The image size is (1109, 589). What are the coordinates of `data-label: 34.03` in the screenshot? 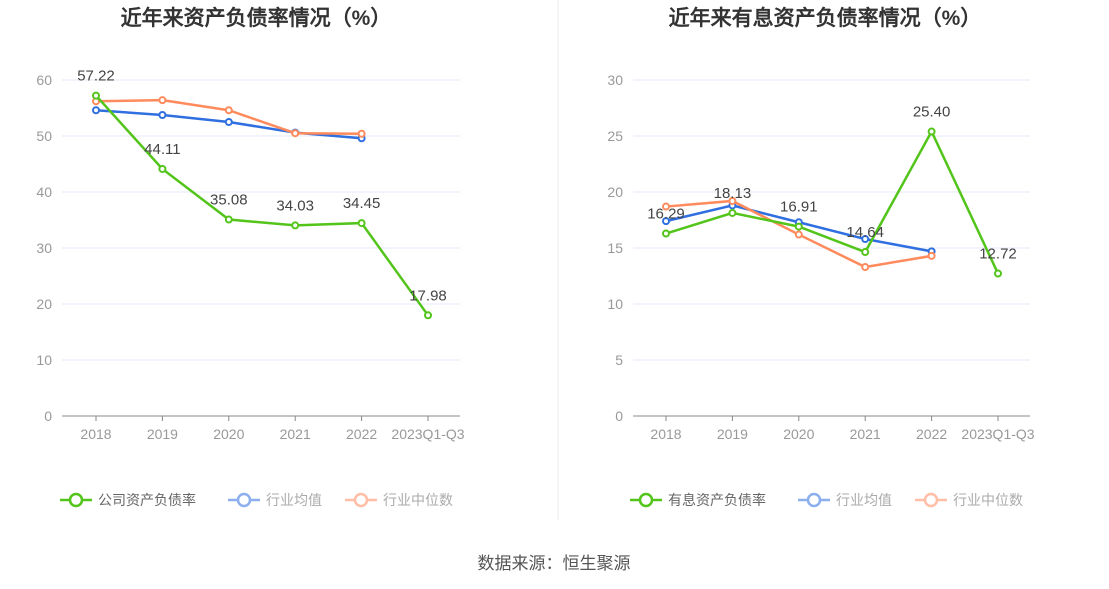 It's located at (295, 205).